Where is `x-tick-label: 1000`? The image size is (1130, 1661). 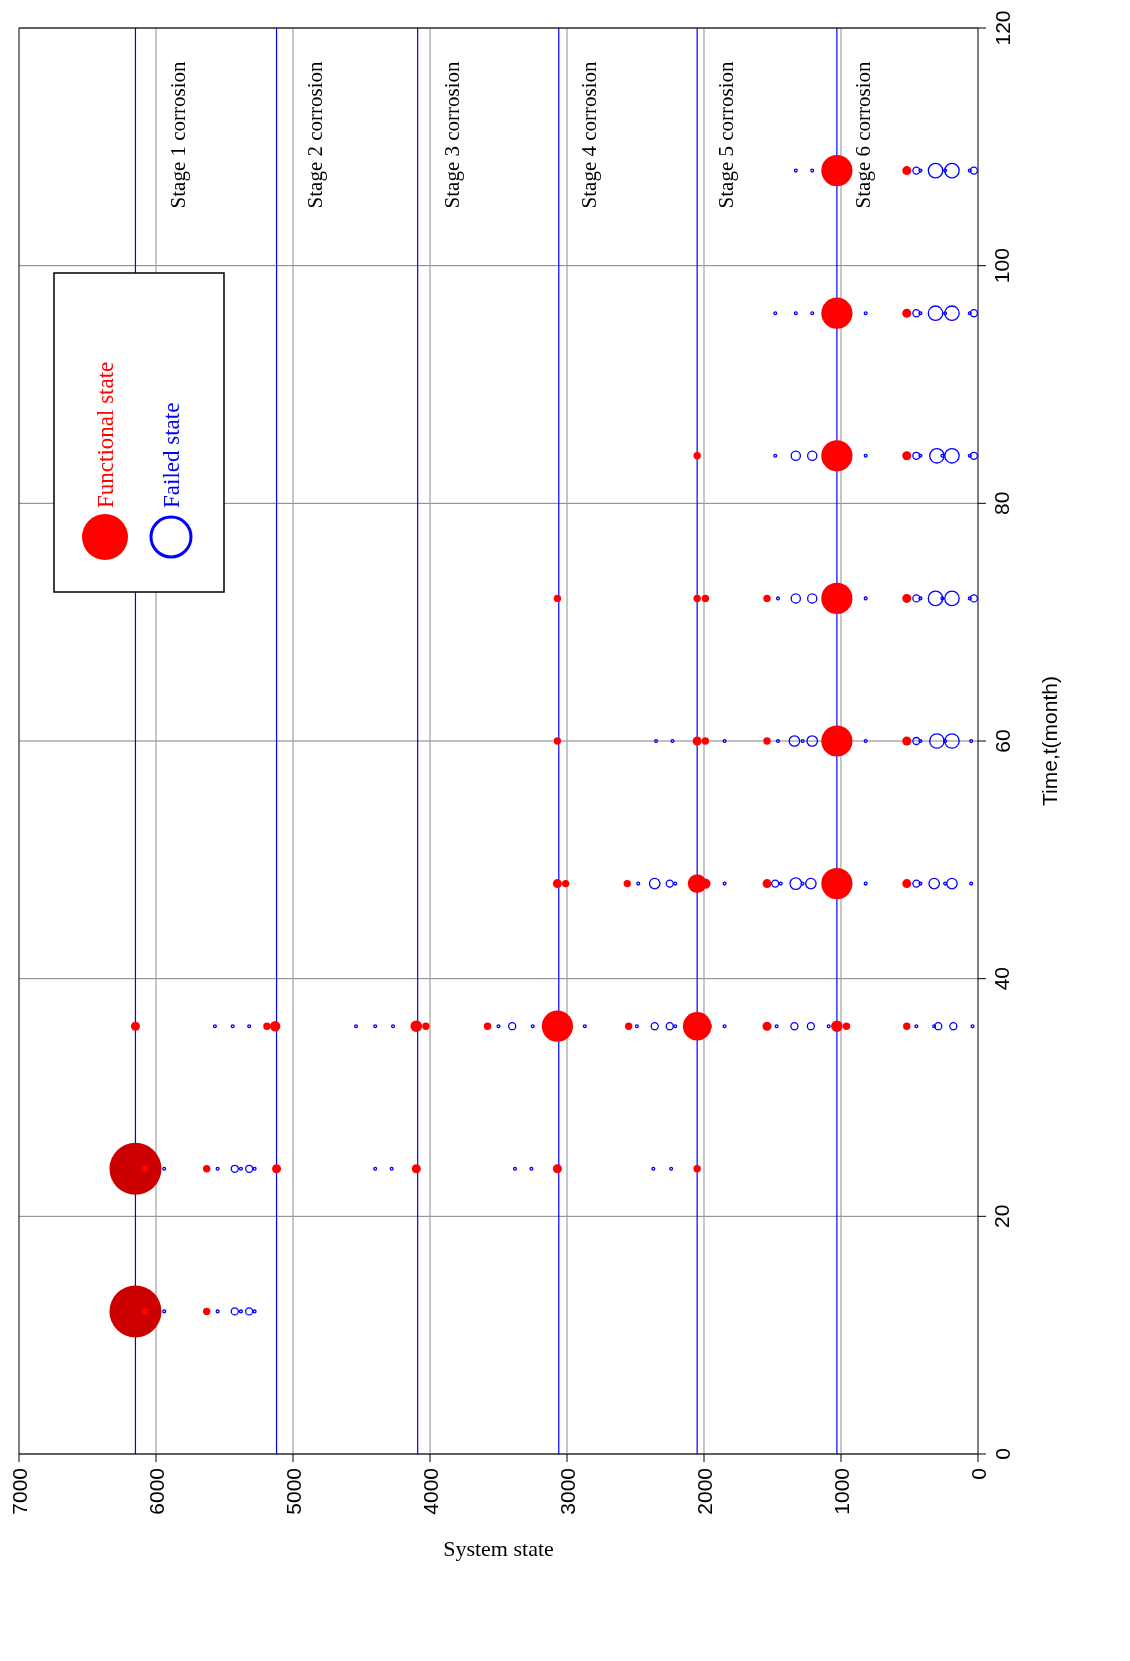 x-tick-label: 1000 is located at coordinates (841, 1491).